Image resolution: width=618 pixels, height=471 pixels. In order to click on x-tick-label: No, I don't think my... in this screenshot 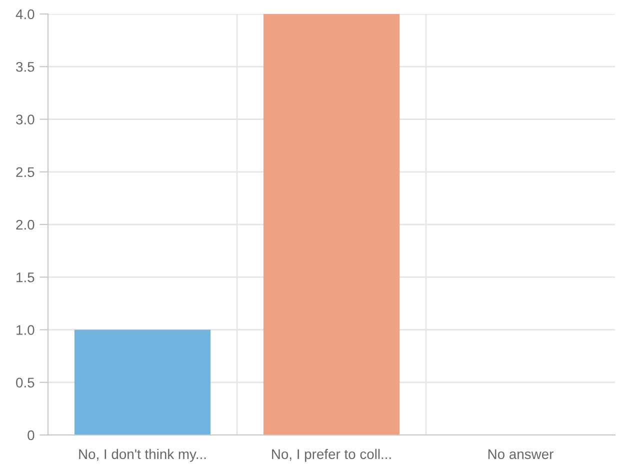, I will do `click(142, 455)`.